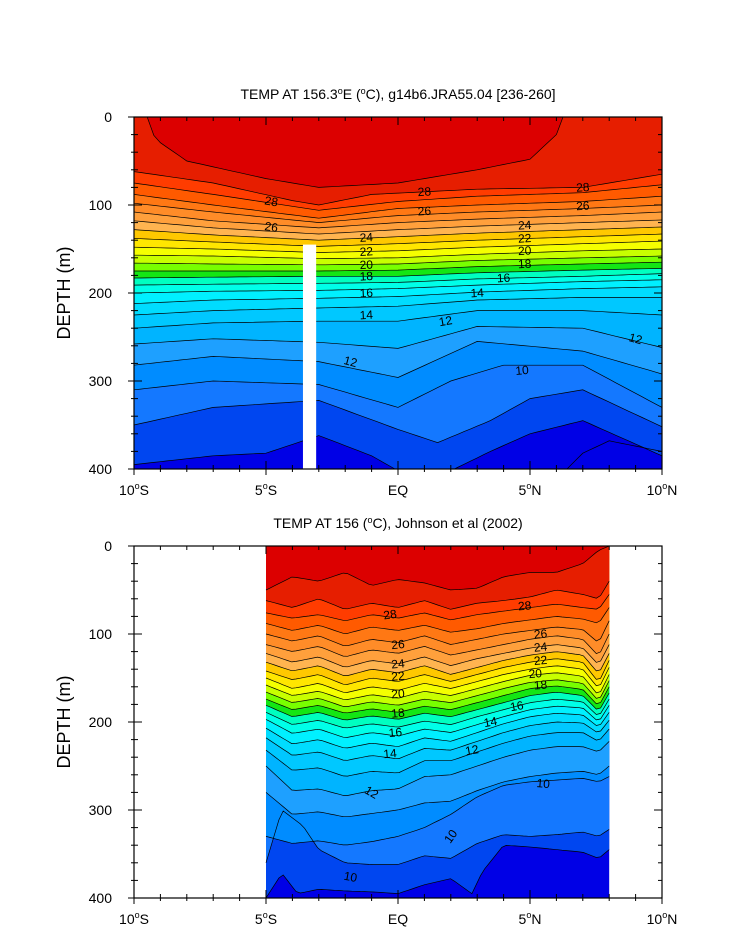 Image resolution: width=733 pixels, height=945 pixels. What do you see at coordinates (309, 356) in the screenshot?
I see `data-gap` at bounding box center [309, 356].